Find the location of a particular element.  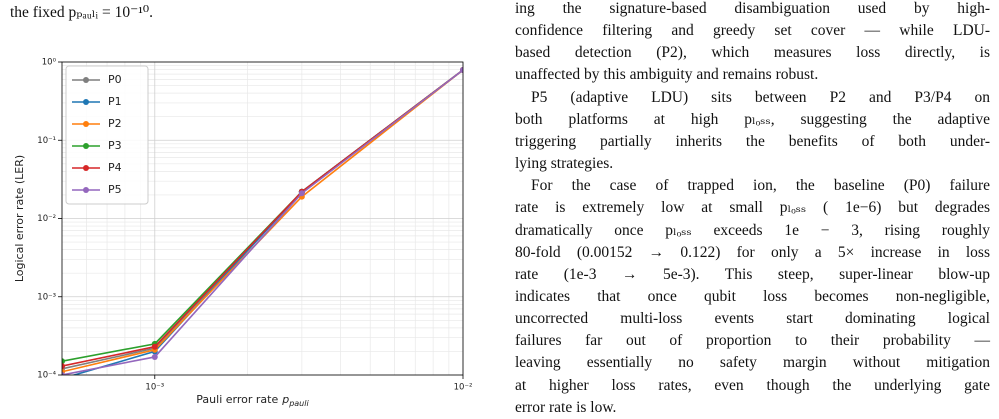

x-axis-label: Pauli error rate ppauli is located at coordinates (252, 400).